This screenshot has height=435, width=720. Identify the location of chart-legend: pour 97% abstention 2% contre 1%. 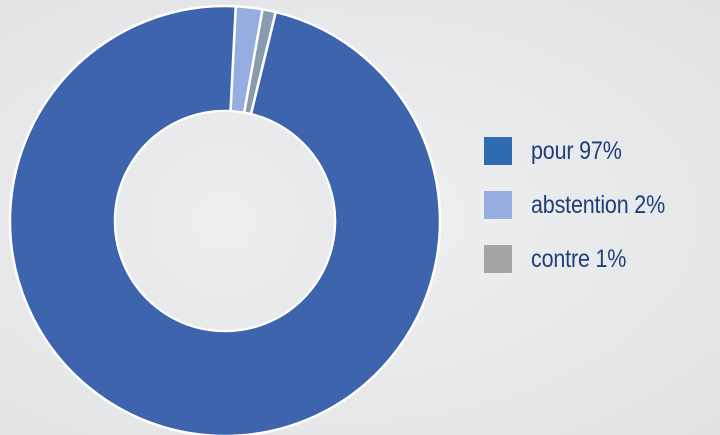
(585, 205).